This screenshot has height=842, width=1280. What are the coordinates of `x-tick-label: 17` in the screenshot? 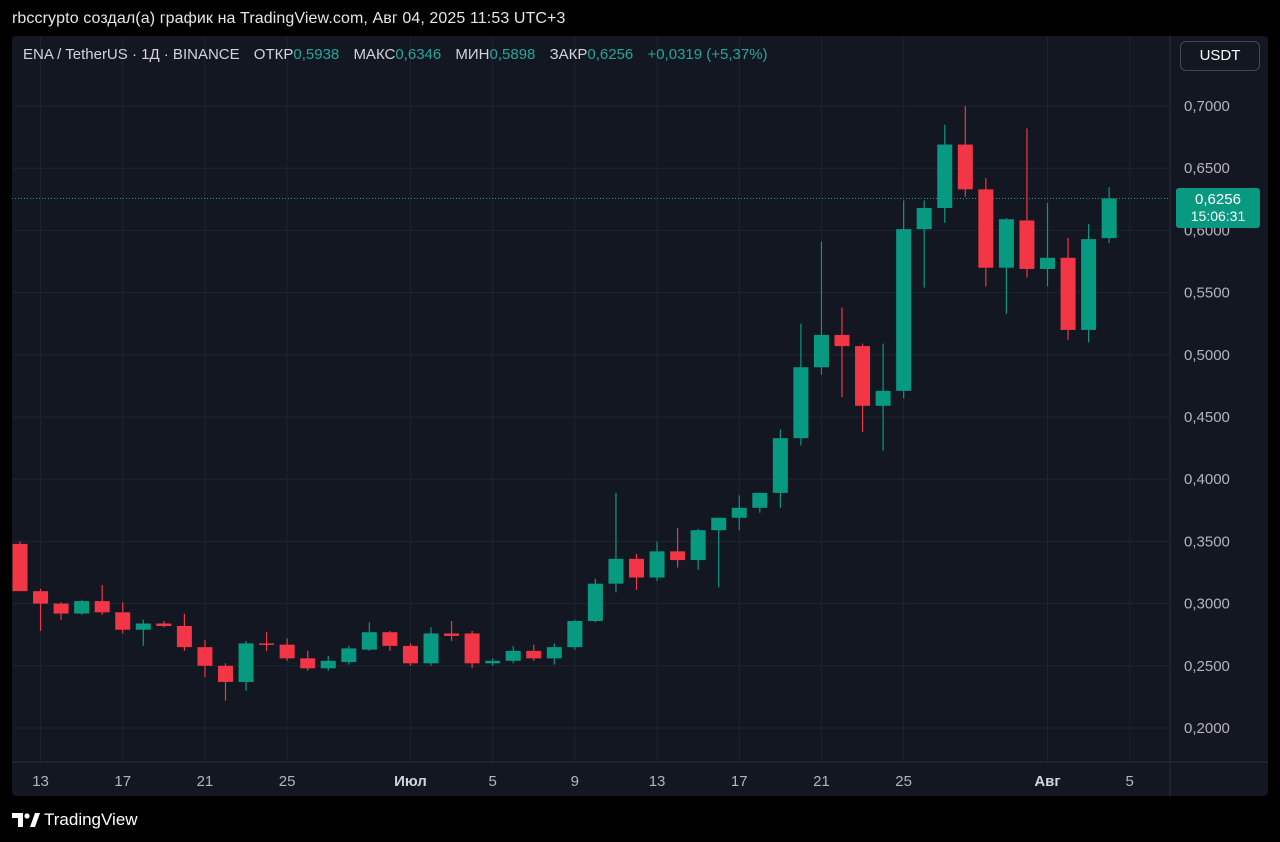 It's located at (739, 781).